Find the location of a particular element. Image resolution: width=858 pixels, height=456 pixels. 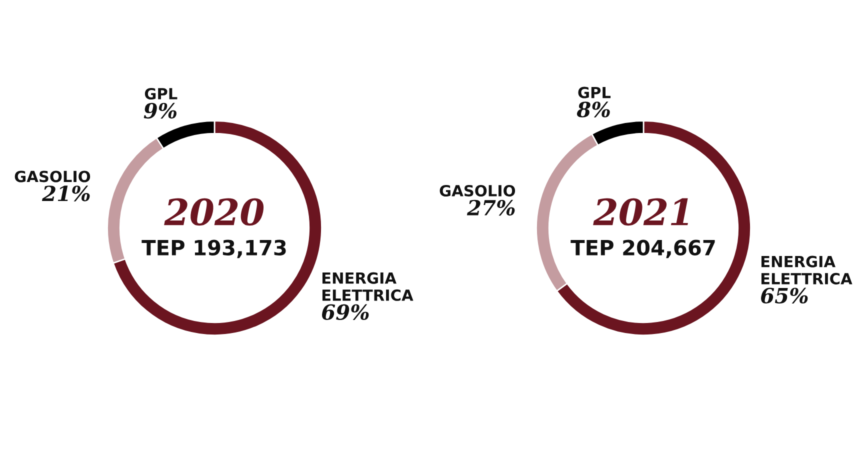

data-label: 8% is located at coordinates (593, 110).